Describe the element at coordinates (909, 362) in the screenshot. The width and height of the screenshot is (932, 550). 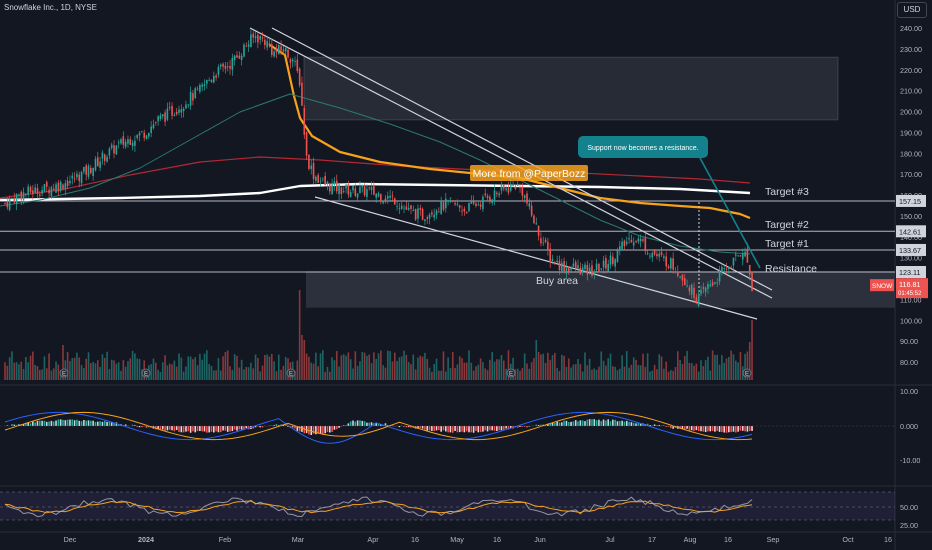
I see `y-tick-label: 80.00` at that location.